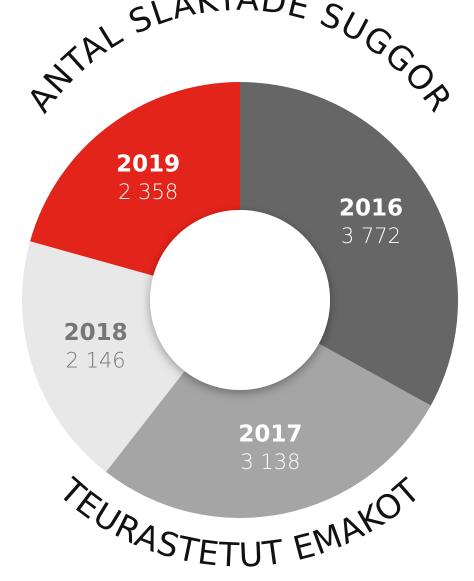 The width and height of the screenshot is (474, 581). What do you see at coordinates (270, 462) in the screenshot?
I see `slice-value: 3 138` at bounding box center [270, 462].